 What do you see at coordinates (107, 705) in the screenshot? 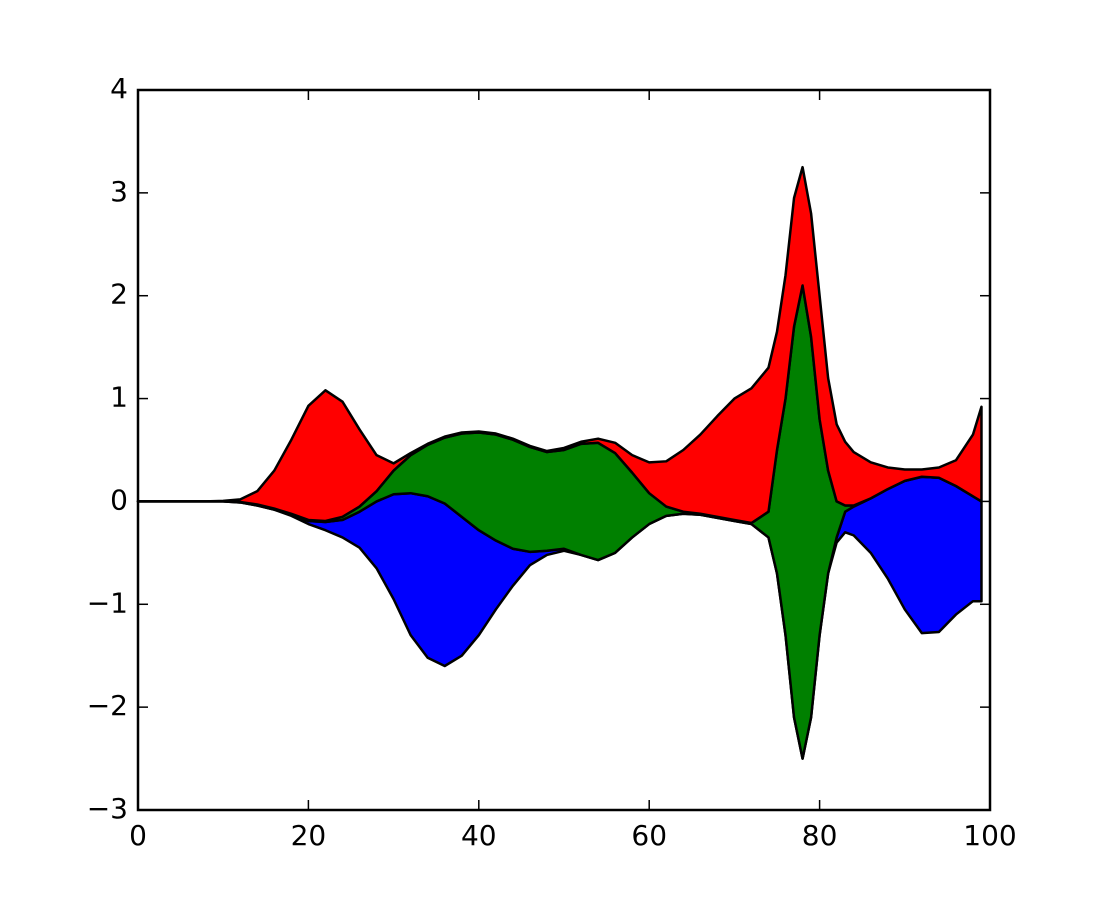
I see `y-tick-label: −2` at bounding box center [107, 705].